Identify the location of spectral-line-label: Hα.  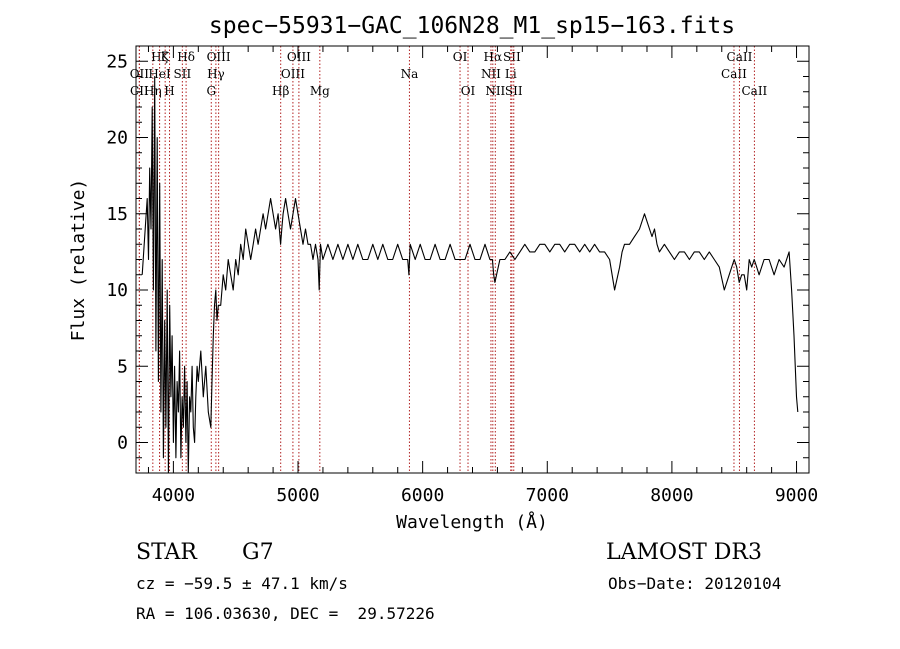
(493, 57).